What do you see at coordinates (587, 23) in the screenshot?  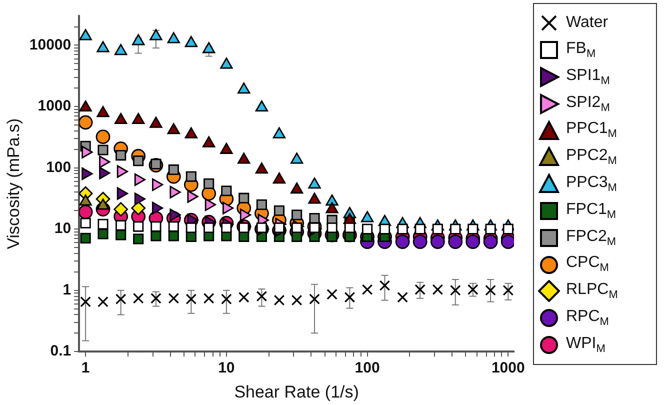 I see `legend-label: Water` at bounding box center [587, 23].